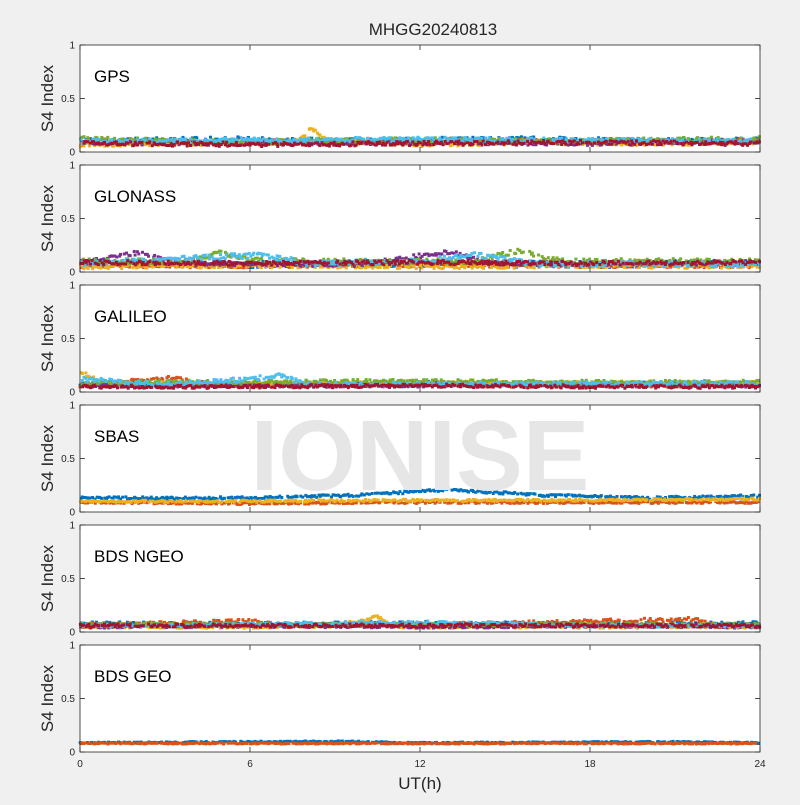 The width and height of the screenshot is (800, 805). Describe the element at coordinates (72, 46) in the screenshot. I see `y-tick-label: 1` at that location.